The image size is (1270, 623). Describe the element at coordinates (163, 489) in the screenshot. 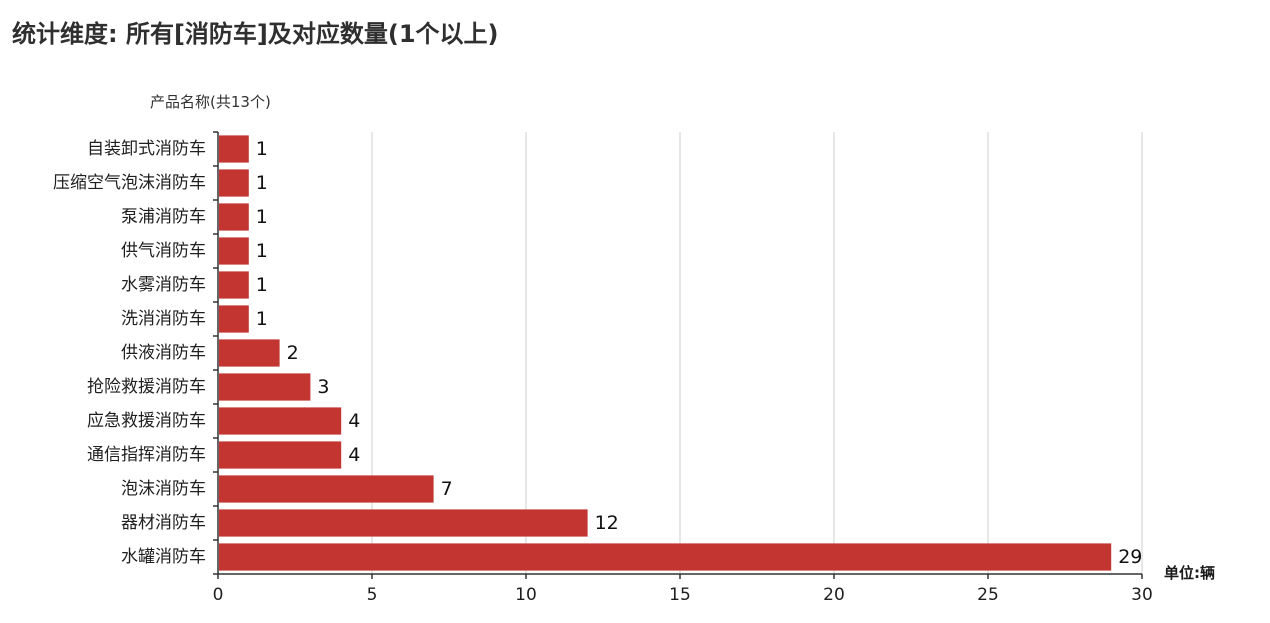

I see `category-label: 泡沫消防车` at that location.